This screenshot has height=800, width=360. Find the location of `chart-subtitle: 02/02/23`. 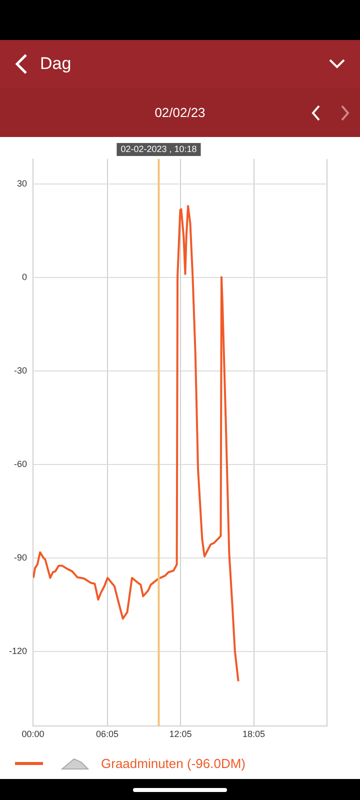

chart-subtitle: 02/02/23 is located at coordinates (180, 112).